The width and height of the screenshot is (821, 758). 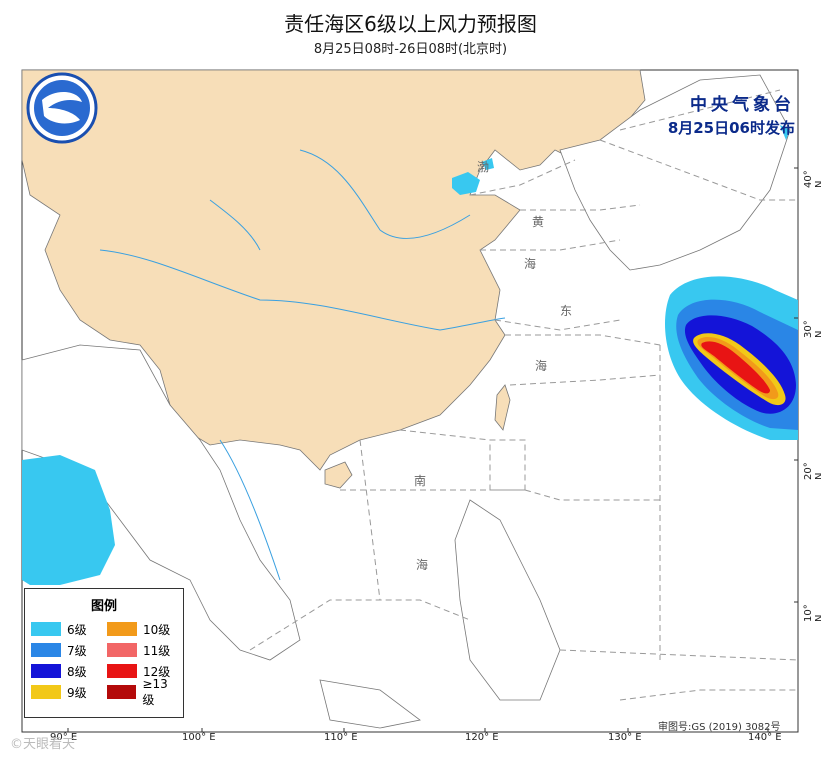 What do you see at coordinates (538, 222) in the screenshot?
I see `sea-label-huang: 黄` at bounding box center [538, 222].